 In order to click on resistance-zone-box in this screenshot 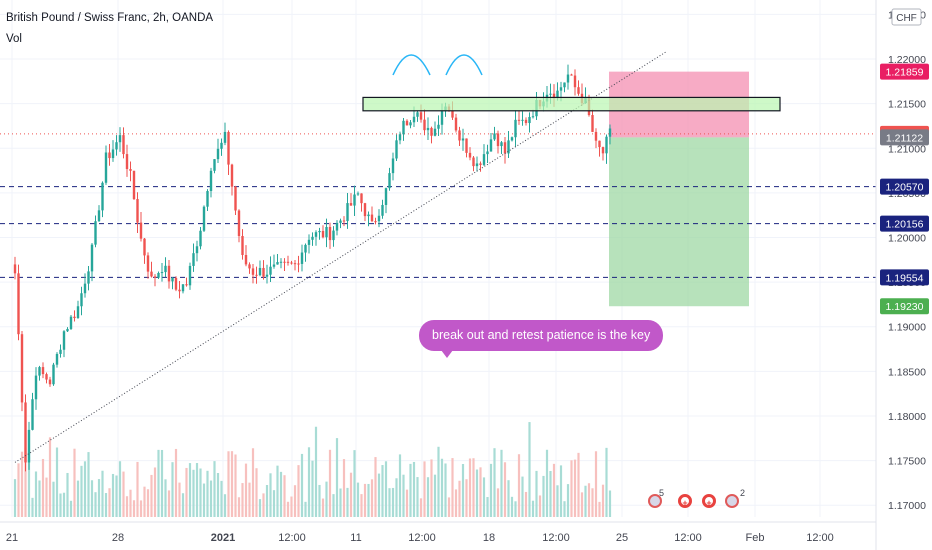, I will do `click(571, 104)`.